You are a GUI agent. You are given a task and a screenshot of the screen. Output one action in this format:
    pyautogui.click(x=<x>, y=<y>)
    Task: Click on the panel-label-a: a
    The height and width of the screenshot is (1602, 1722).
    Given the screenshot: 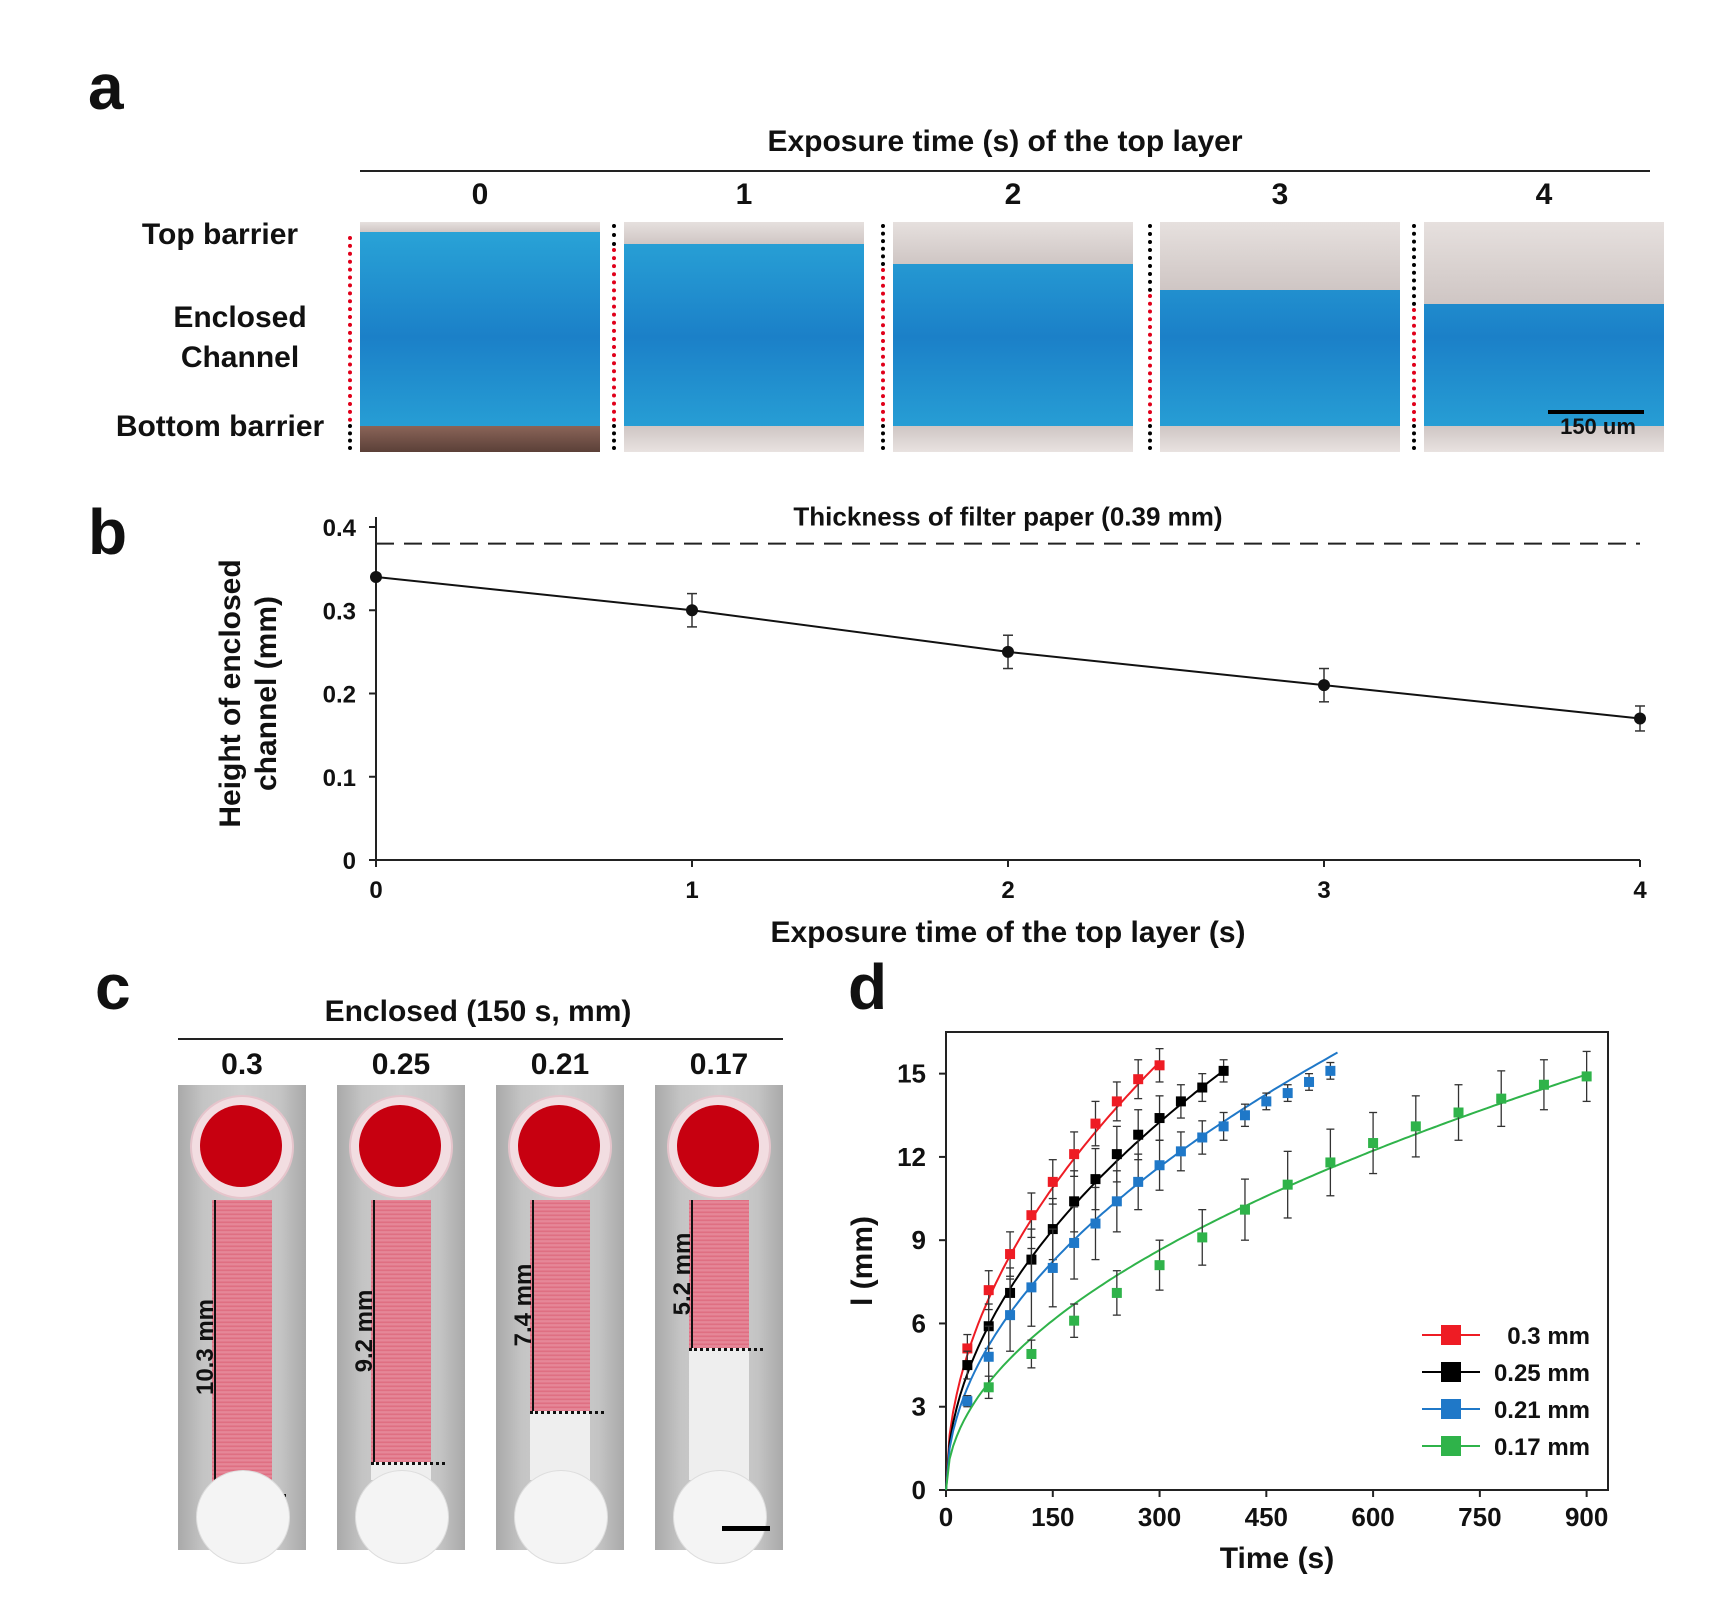 What is the action you would take?
    pyautogui.click(x=106, y=87)
    